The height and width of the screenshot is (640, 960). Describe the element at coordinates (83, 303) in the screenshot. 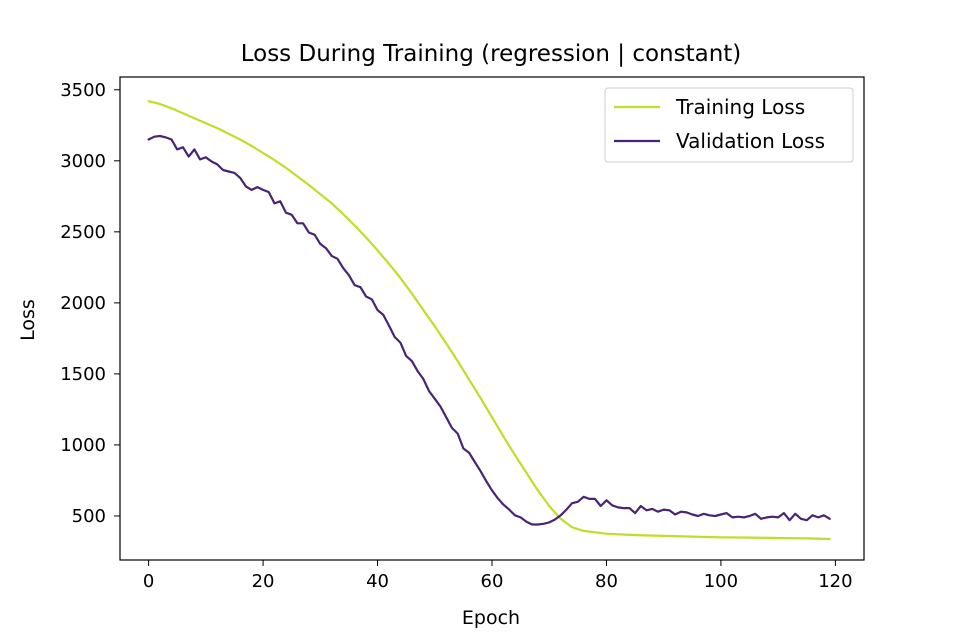

I see `y-tick-label: 2000` at that location.